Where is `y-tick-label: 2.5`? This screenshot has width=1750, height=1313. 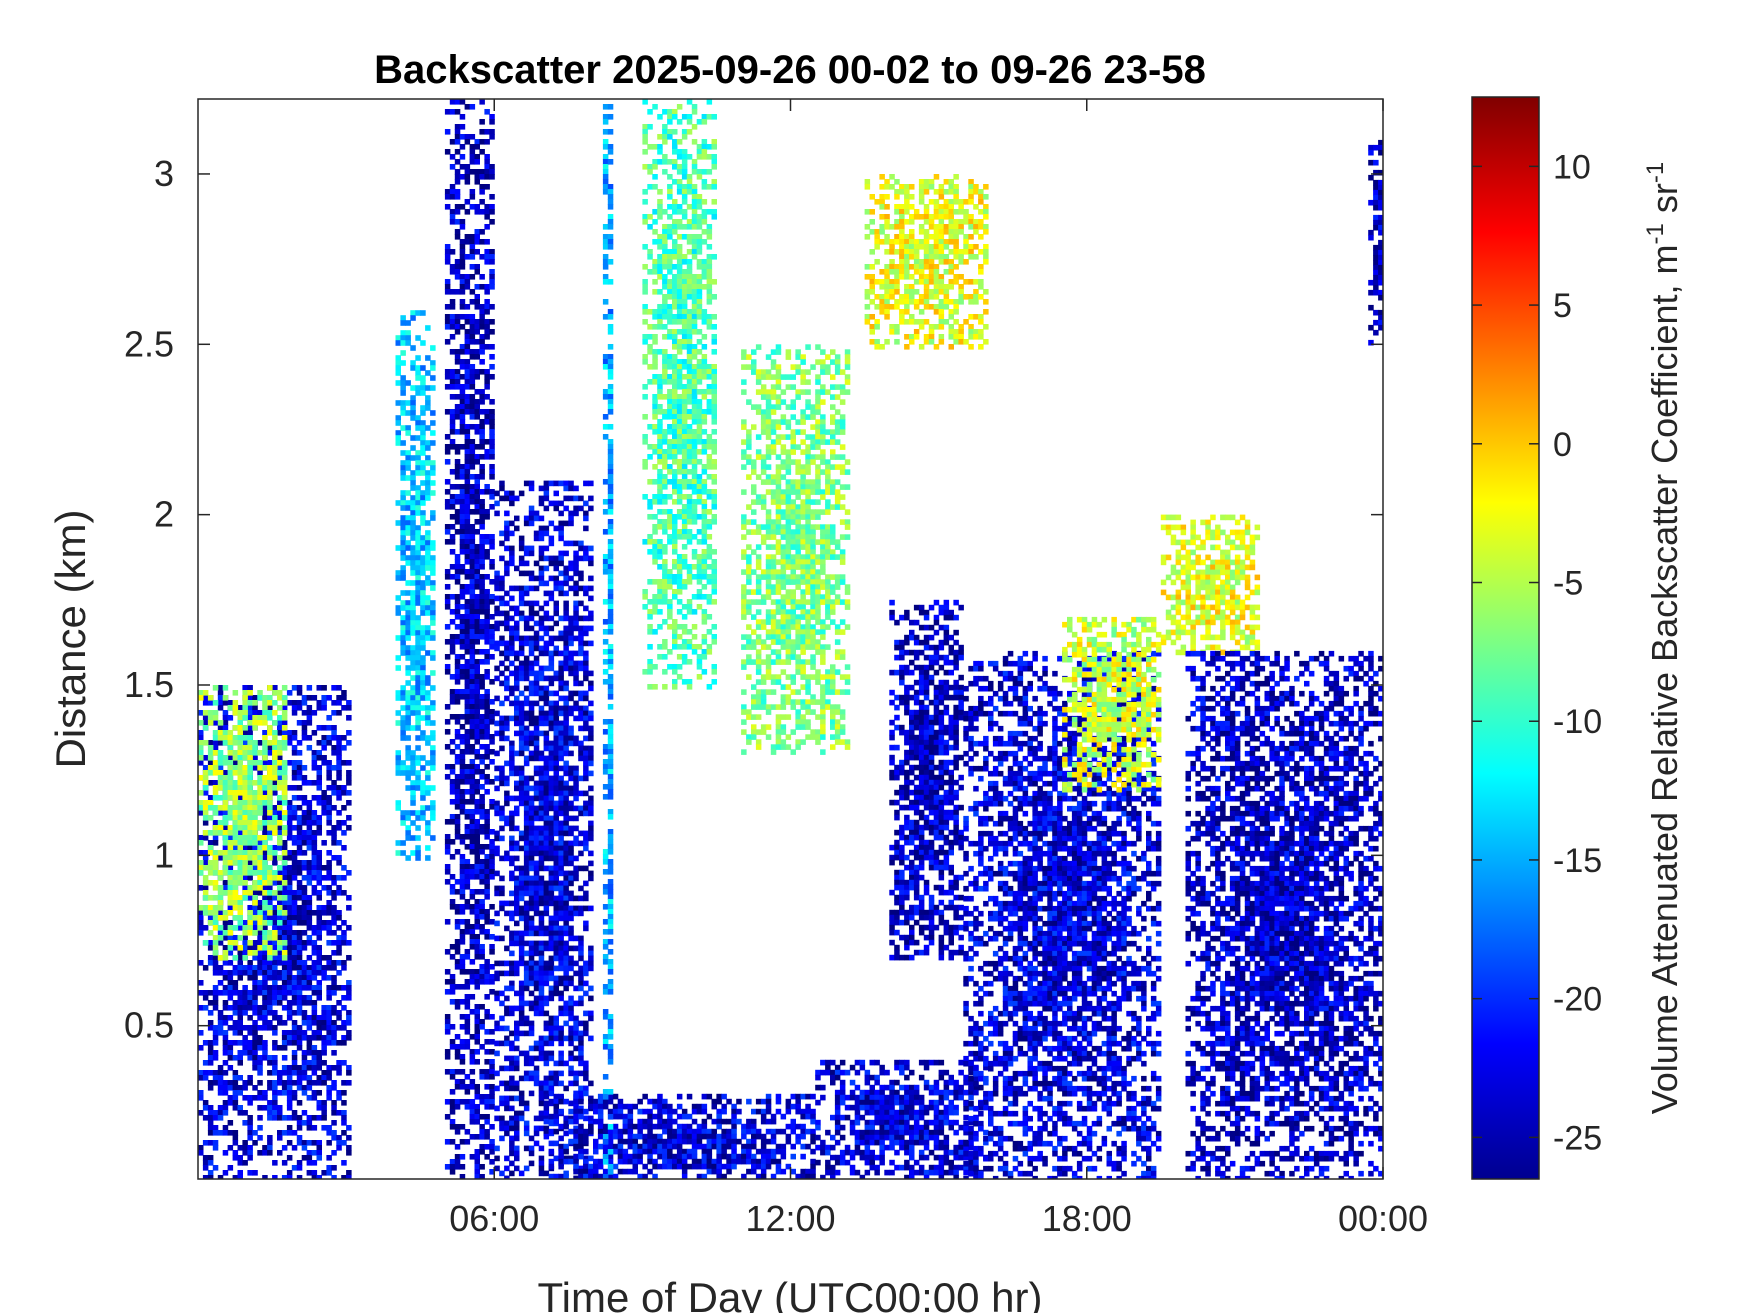
y-tick-label: 2.5 is located at coordinates (149, 343).